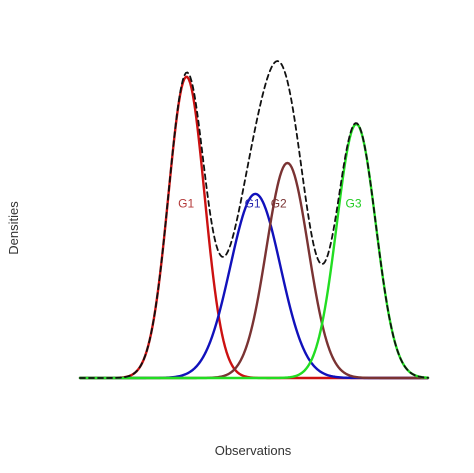 Image resolution: width=474 pixels, height=473 pixels. What do you see at coordinates (270, 203) in the screenshot?
I see `annotation-layer: G1 G1 G2 G3` at bounding box center [270, 203].